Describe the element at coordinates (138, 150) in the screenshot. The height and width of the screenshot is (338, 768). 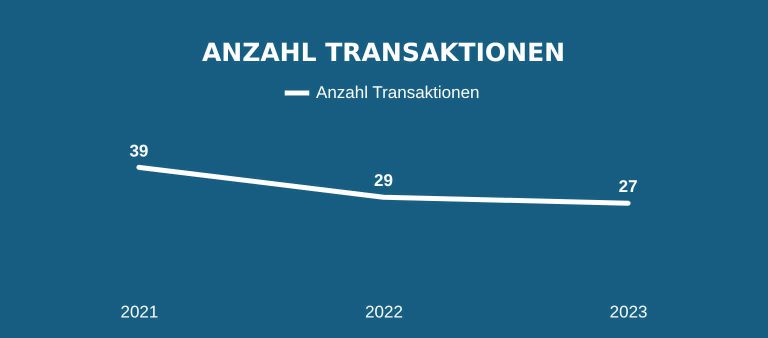
I see `data-label: 39` at that location.